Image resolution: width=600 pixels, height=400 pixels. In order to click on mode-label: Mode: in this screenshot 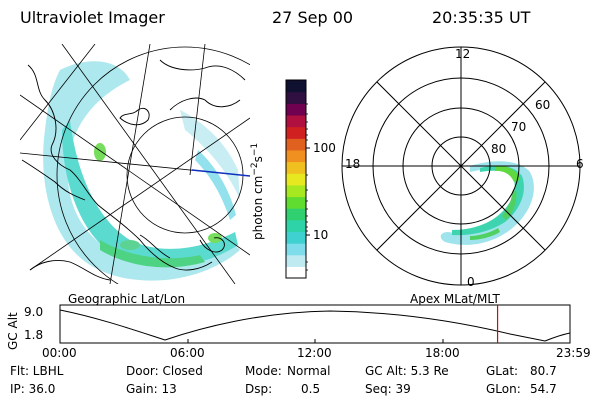, I will do `click(263, 371)`.